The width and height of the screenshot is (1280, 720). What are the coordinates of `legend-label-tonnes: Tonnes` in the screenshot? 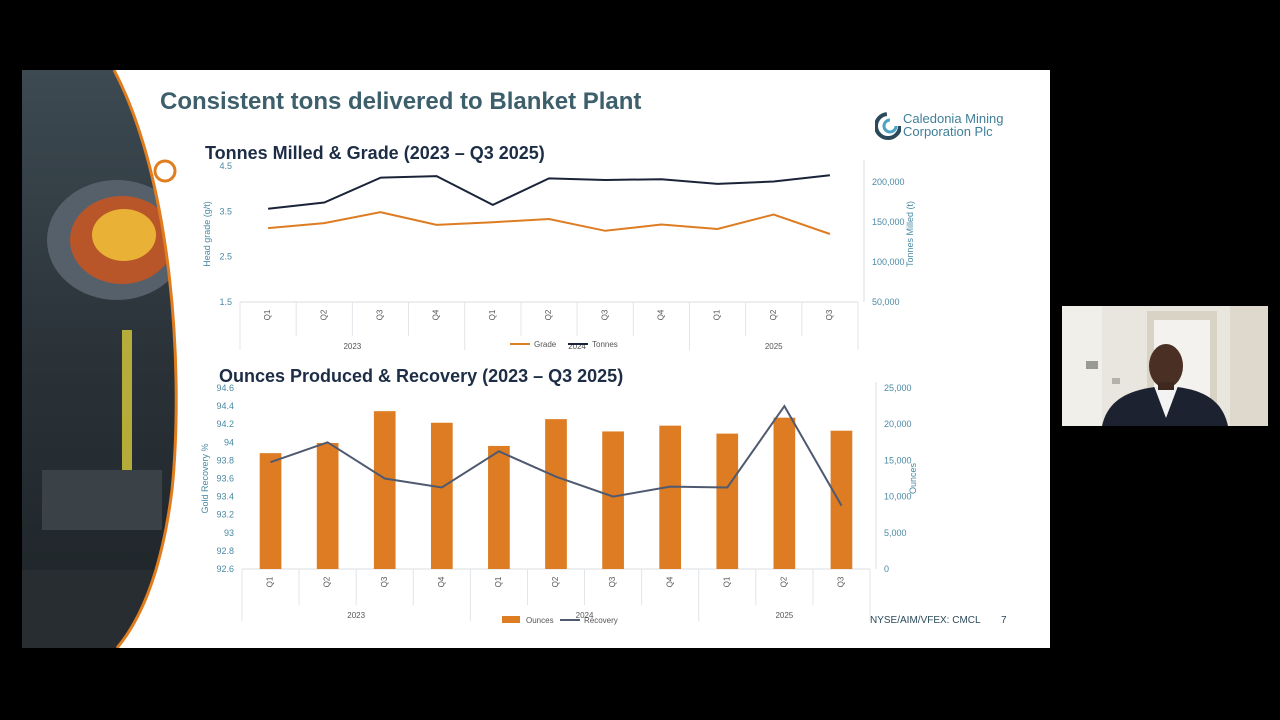 It's located at (605, 344).